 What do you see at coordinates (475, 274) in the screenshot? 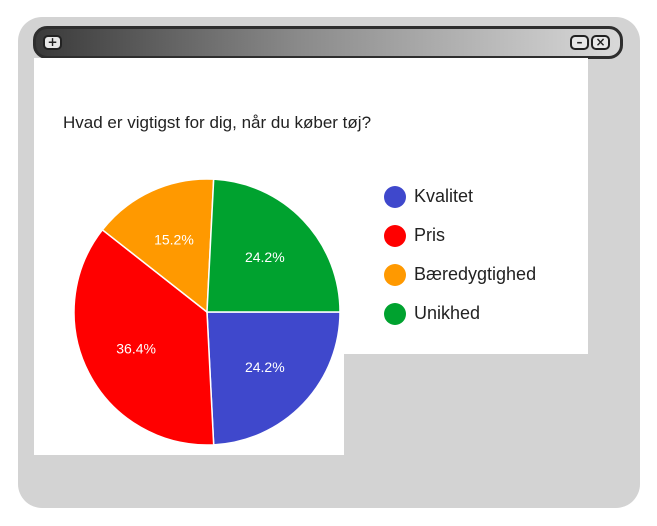
I see `legend-label: Bæredygtighed` at bounding box center [475, 274].